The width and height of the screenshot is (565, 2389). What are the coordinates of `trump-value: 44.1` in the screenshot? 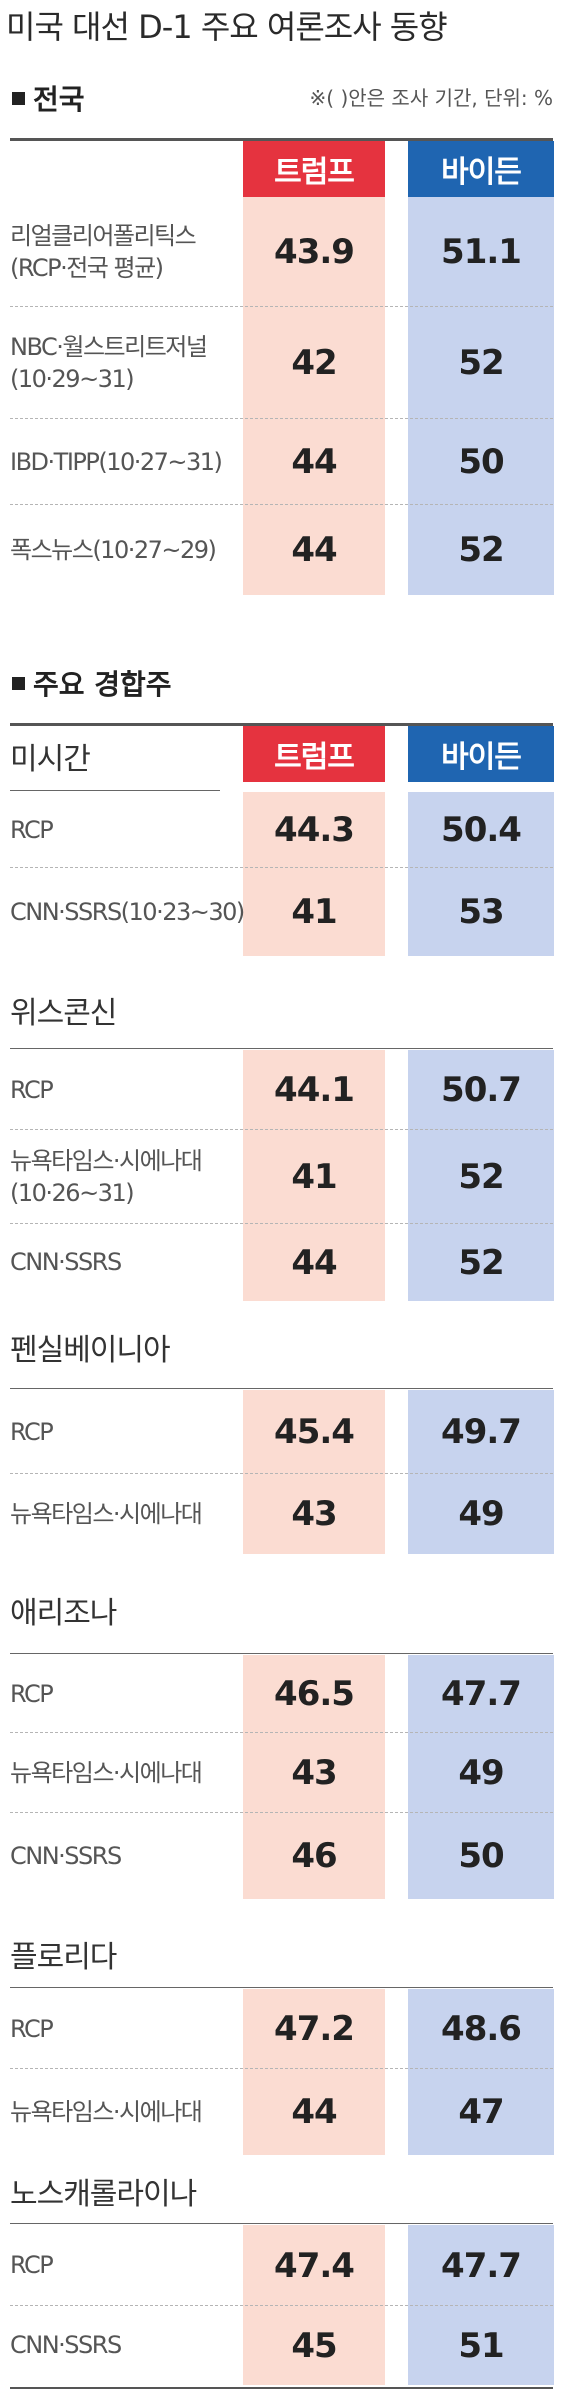 It's located at (314, 1090).